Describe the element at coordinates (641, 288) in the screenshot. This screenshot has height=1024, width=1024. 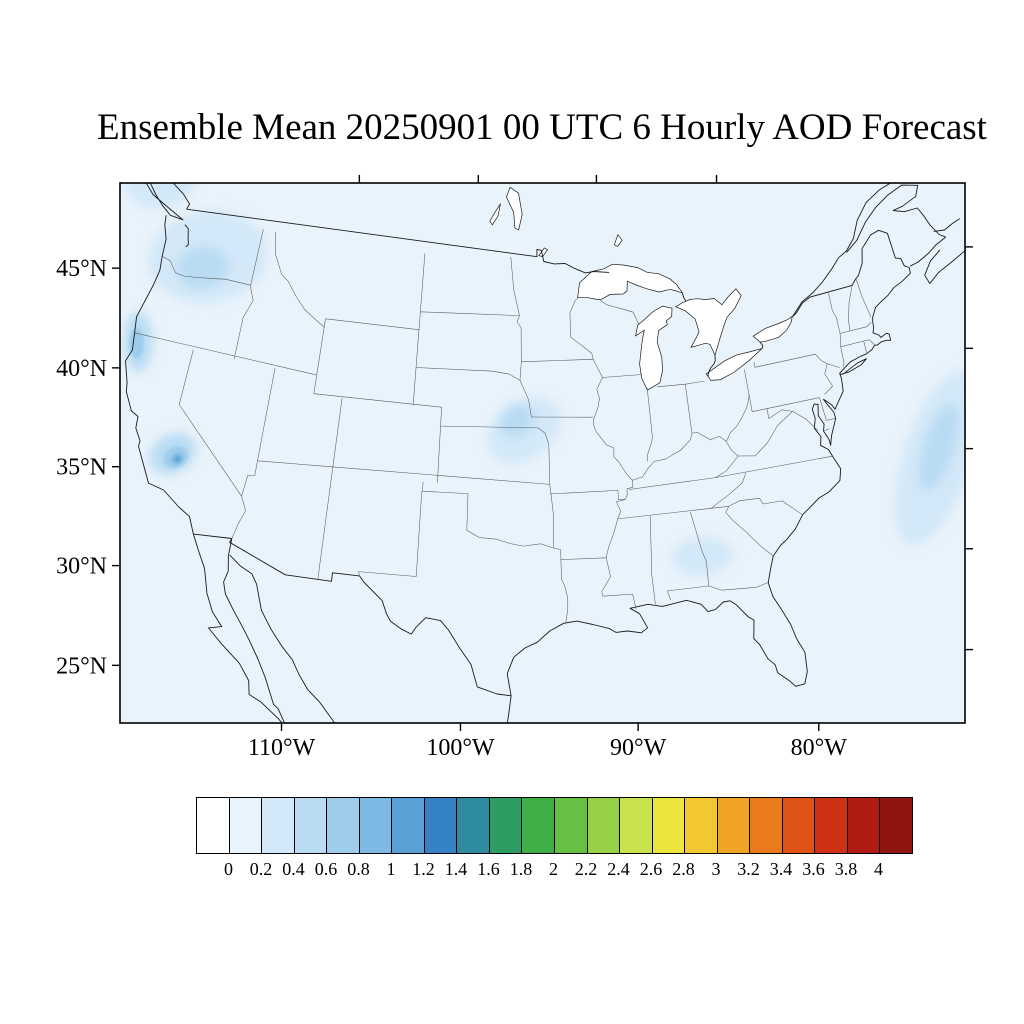
I see `lakes` at that location.